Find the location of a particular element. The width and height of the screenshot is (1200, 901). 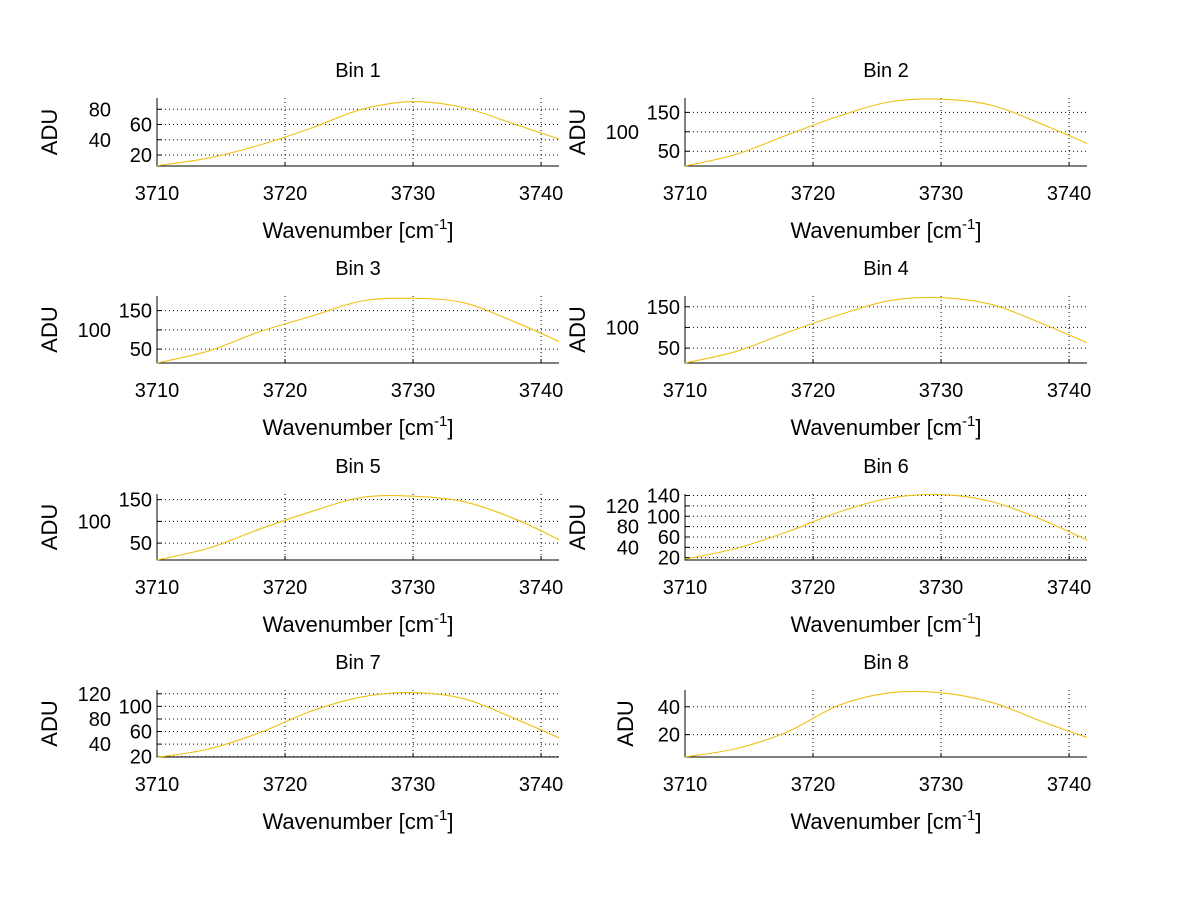

subplot-title: Bin 6 is located at coordinates (886, 467).